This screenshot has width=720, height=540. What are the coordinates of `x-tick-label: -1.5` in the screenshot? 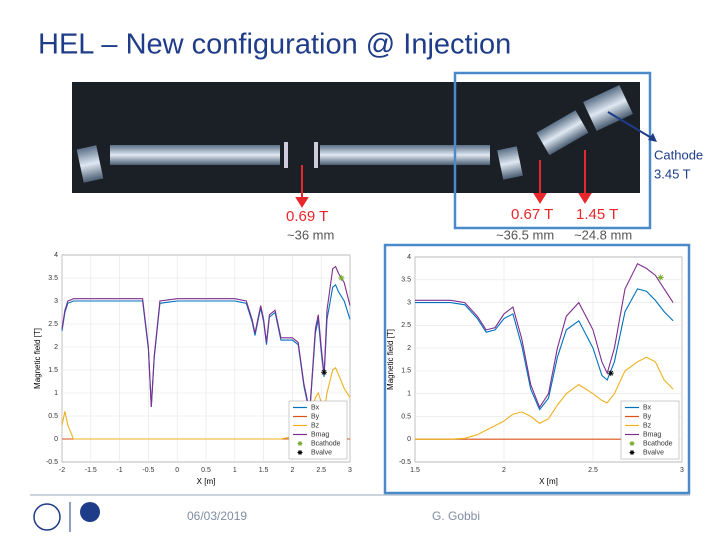 It's located at (91, 470).